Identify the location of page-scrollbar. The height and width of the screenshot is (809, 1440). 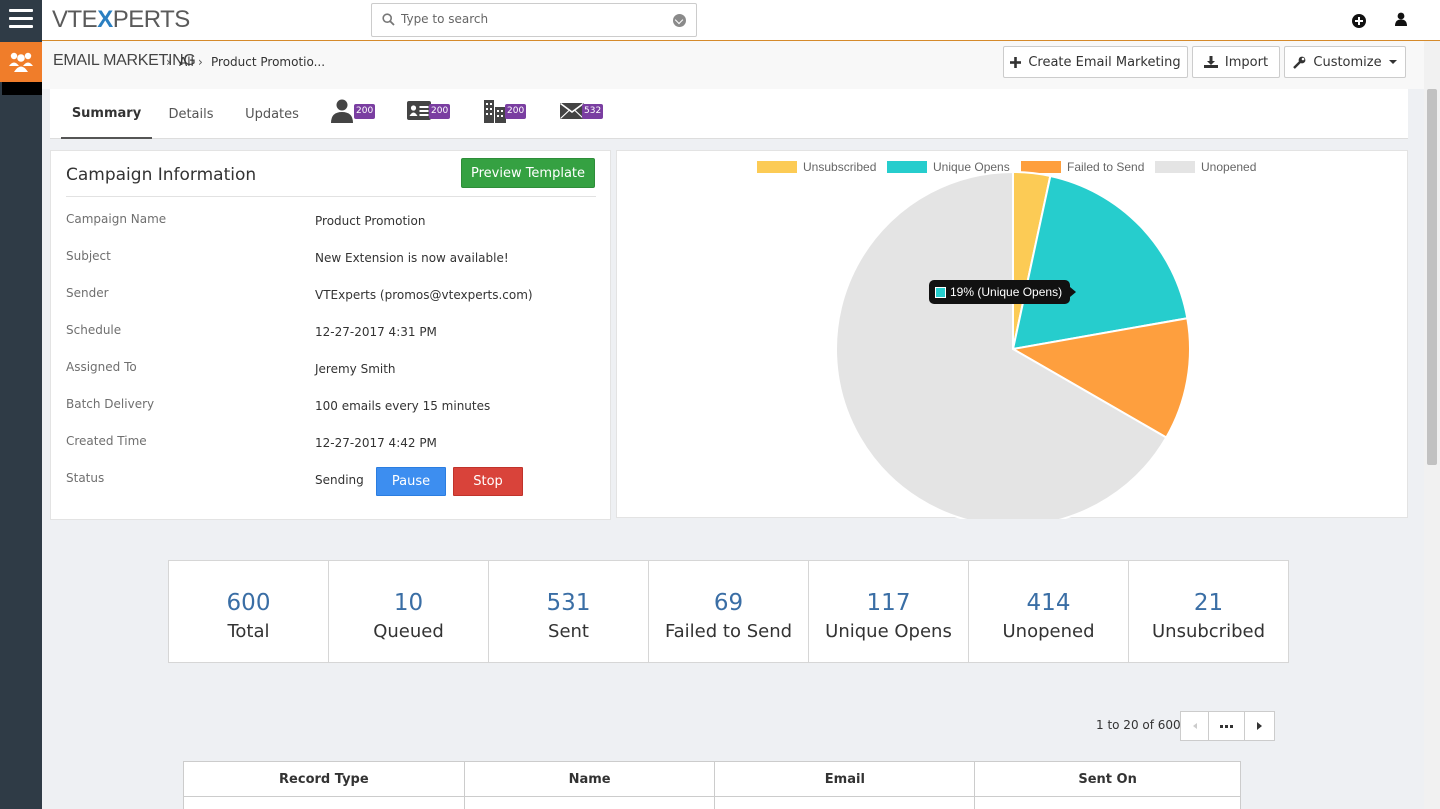
(1432, 425).